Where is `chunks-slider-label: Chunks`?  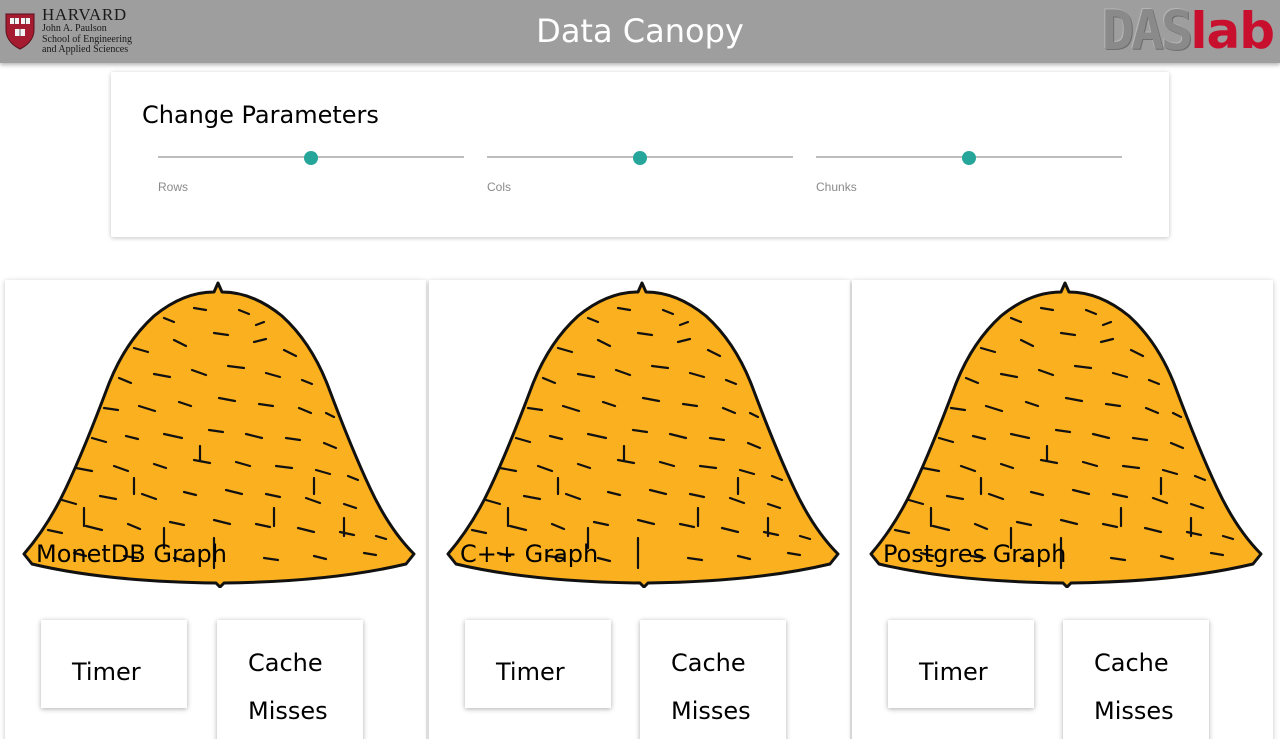
chunks-slider-label: Chunks is located at coordinates (836, 187).